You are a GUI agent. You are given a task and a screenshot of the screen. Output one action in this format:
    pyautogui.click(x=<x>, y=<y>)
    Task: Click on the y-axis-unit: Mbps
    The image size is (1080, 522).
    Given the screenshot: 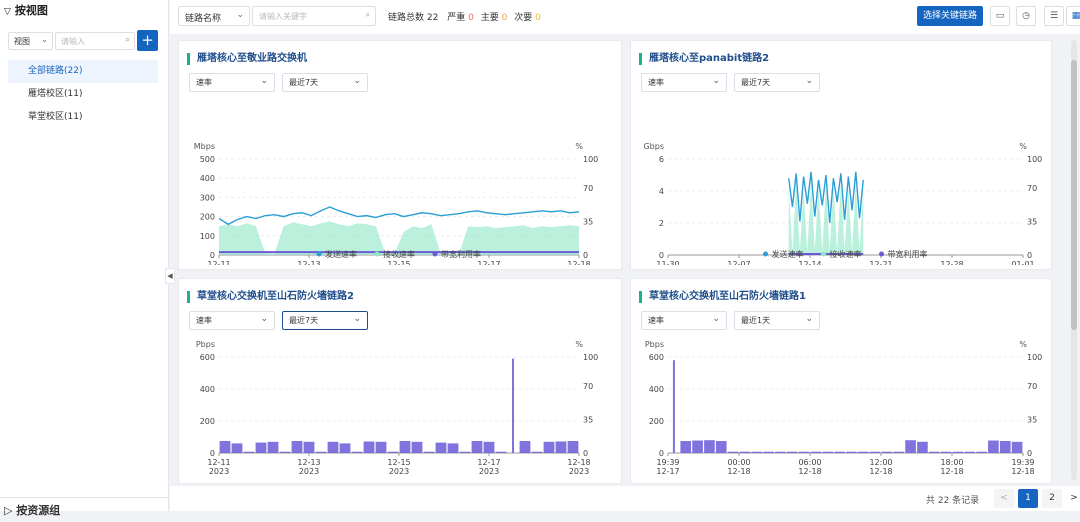 What is the action you would take?
    pyautogui.click(x=204, y=146)
    